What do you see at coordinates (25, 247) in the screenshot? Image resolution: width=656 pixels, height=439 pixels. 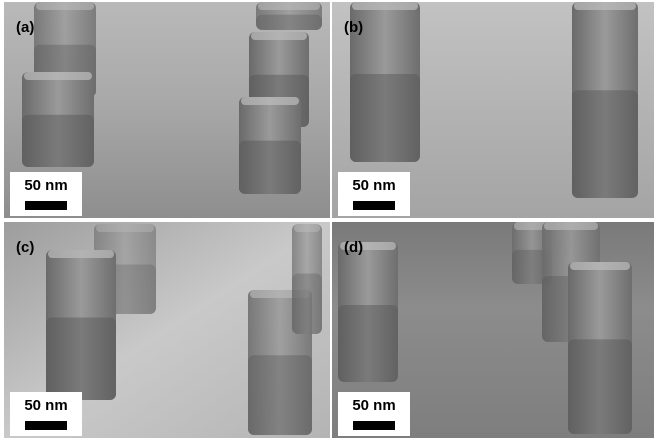 I see `panel-label: (c)` at bounding box center [25, 247].